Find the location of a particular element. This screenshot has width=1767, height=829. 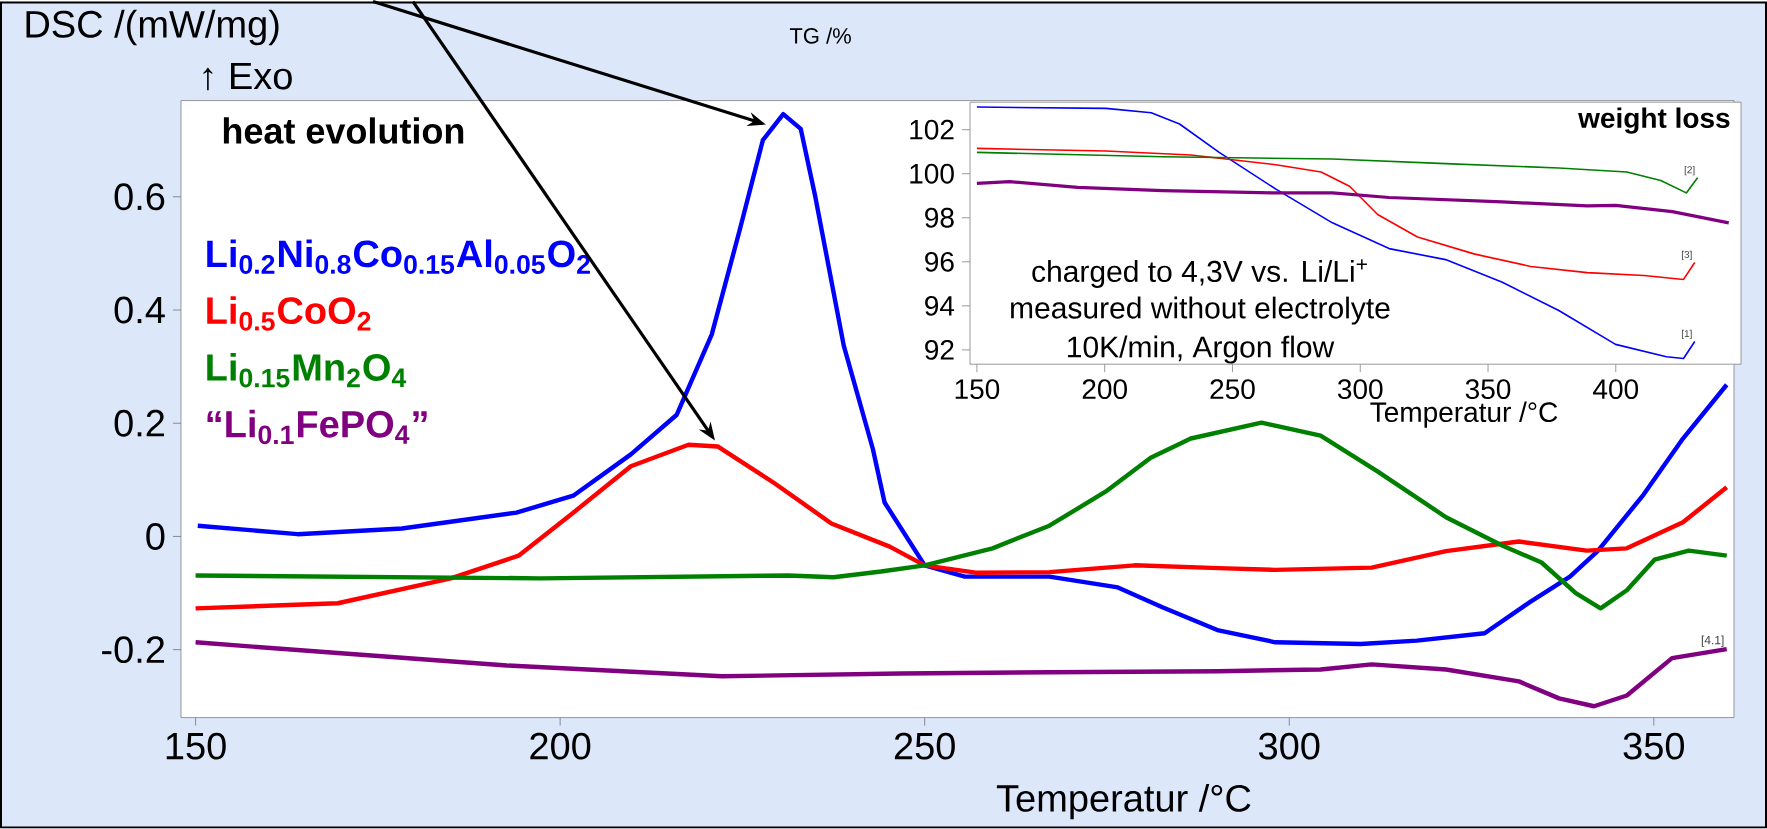

annotation: weight loss is located at coordinates (1654, 120).